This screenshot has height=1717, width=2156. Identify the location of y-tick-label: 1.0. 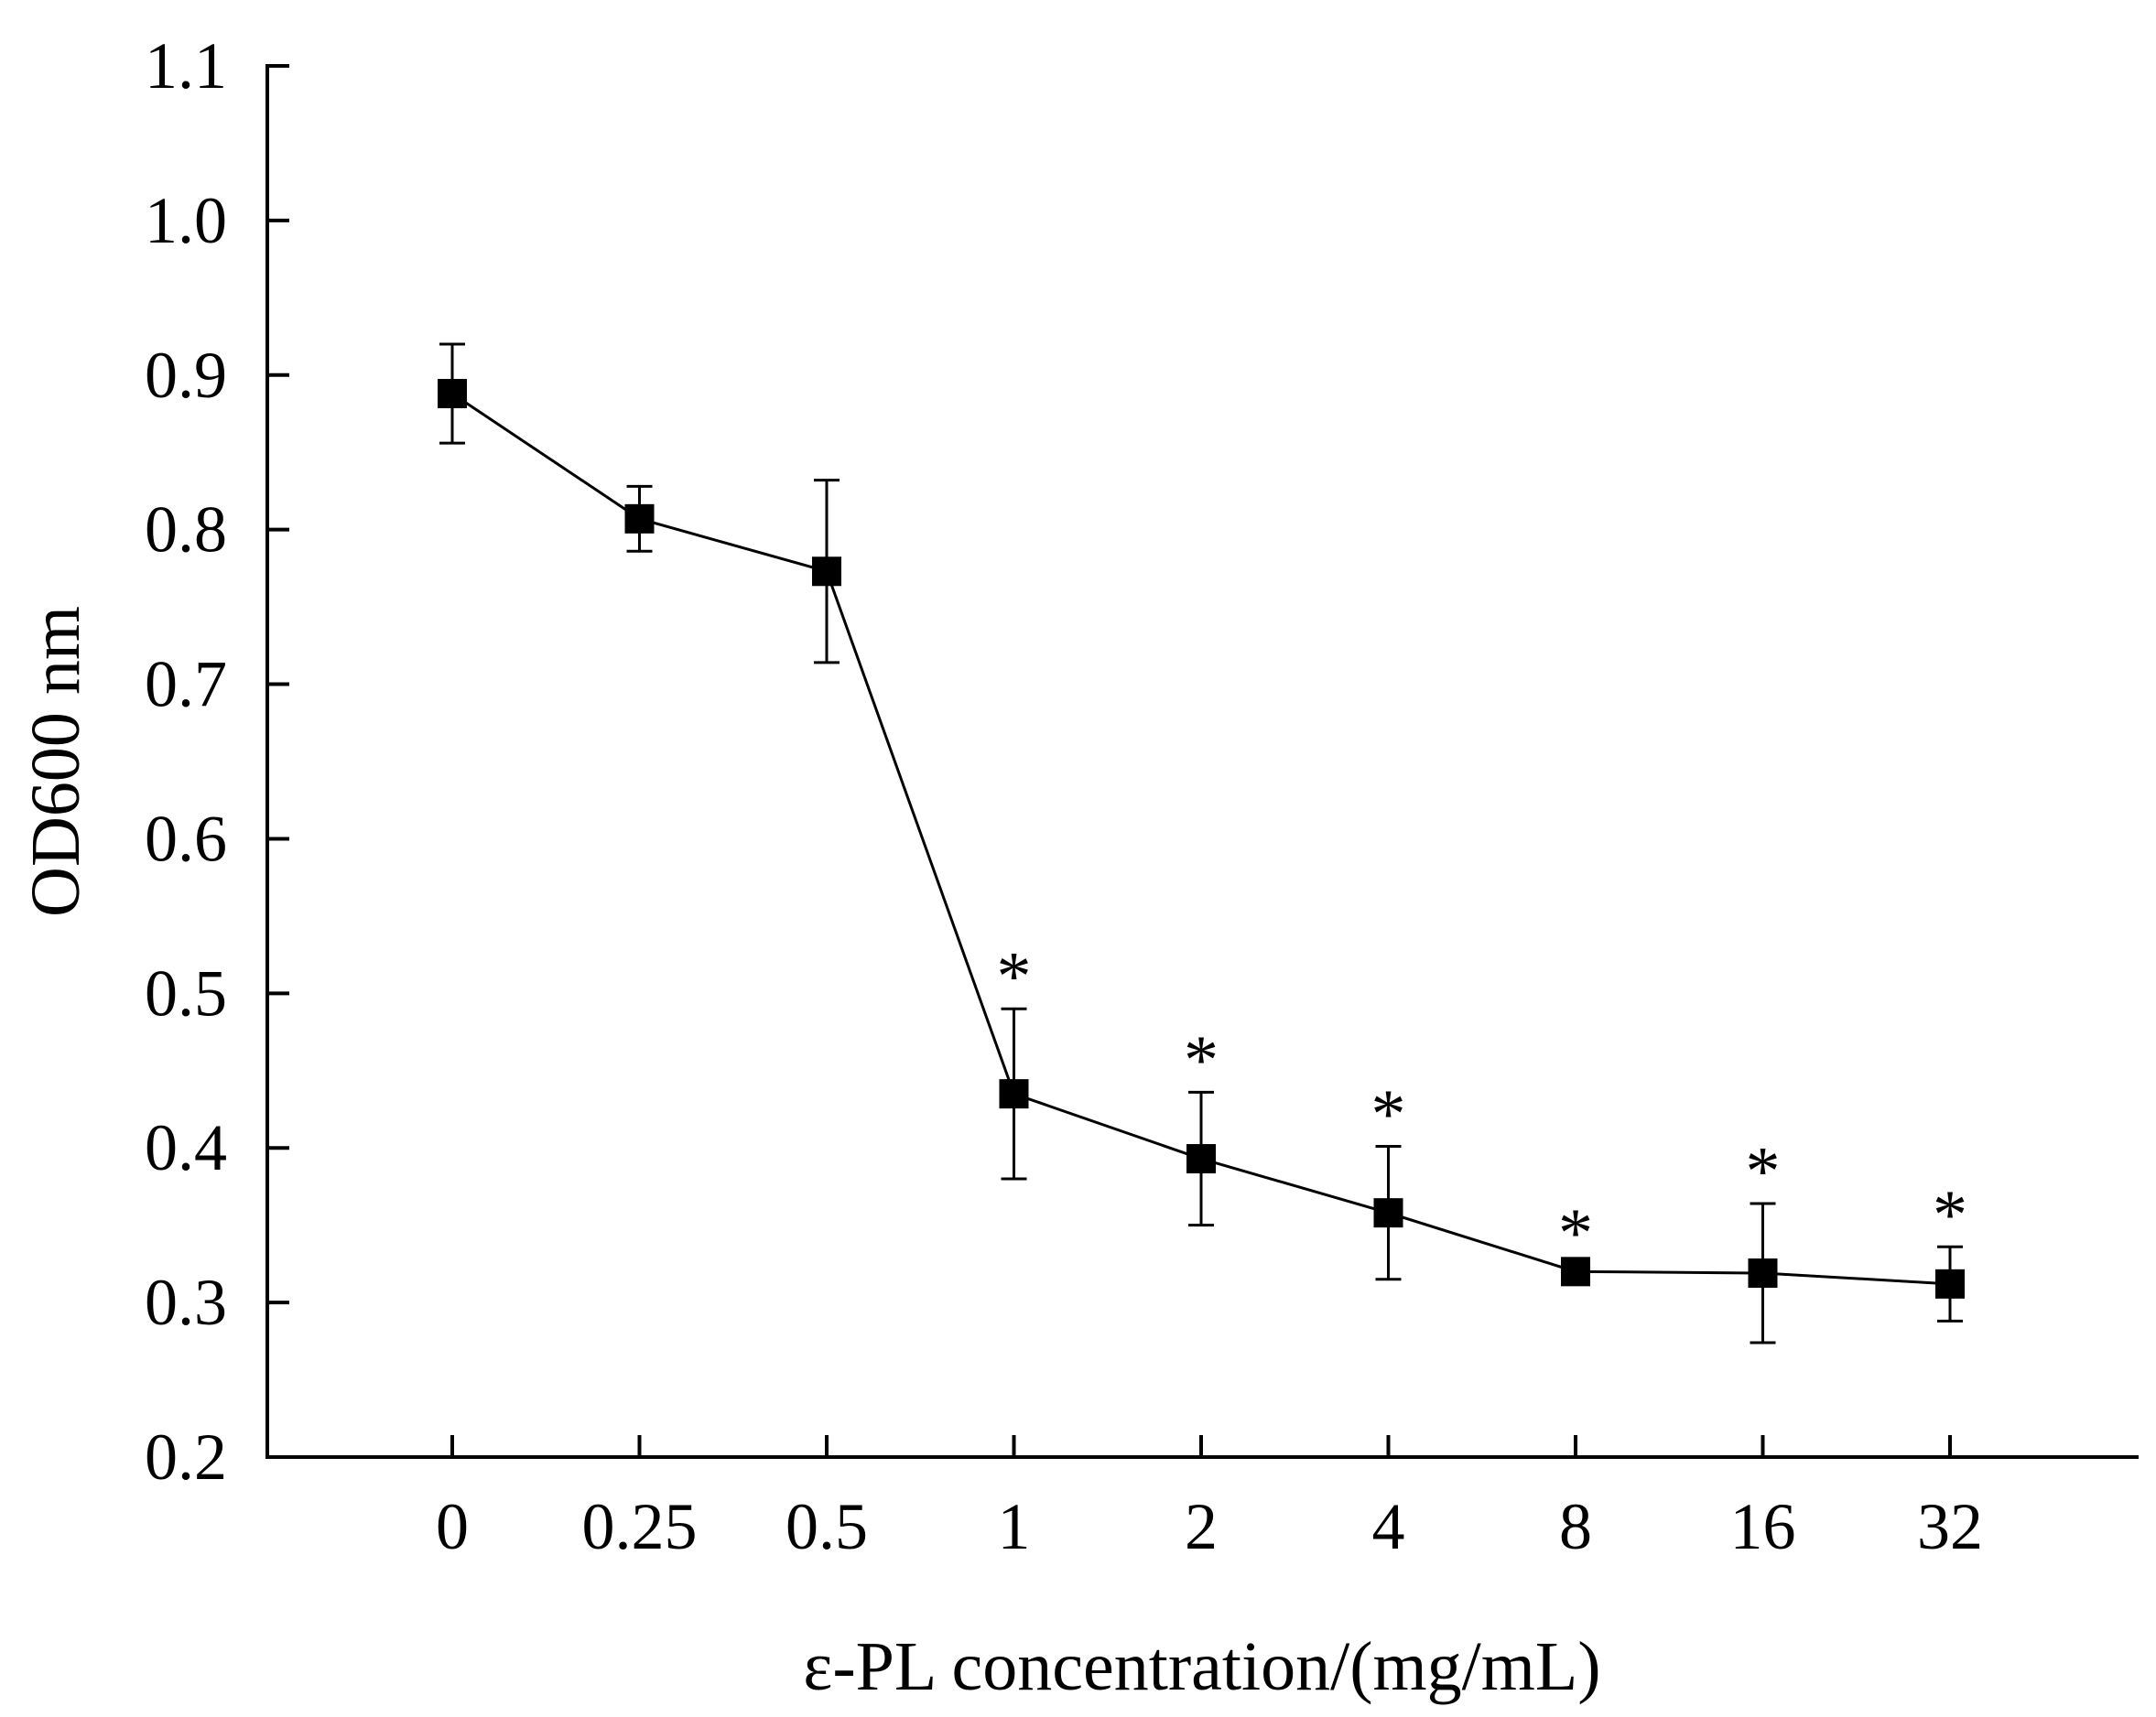
(186, 221).